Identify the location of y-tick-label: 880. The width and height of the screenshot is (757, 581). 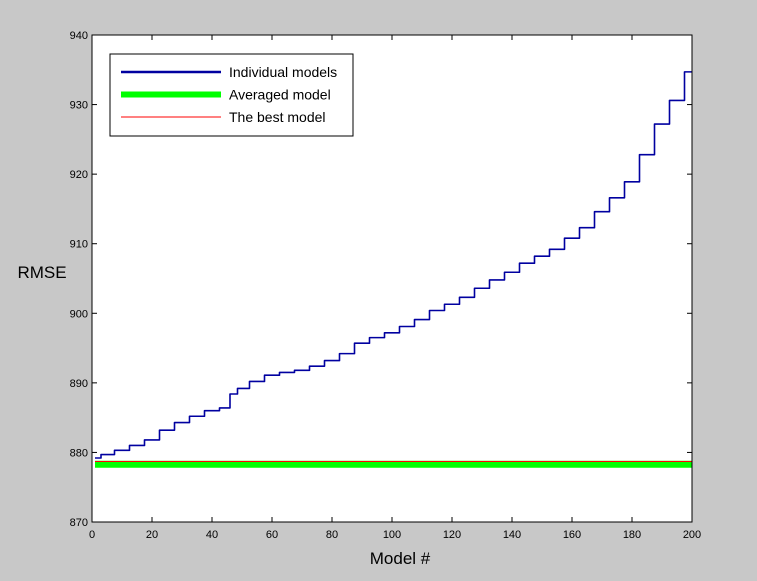
(79, 453).